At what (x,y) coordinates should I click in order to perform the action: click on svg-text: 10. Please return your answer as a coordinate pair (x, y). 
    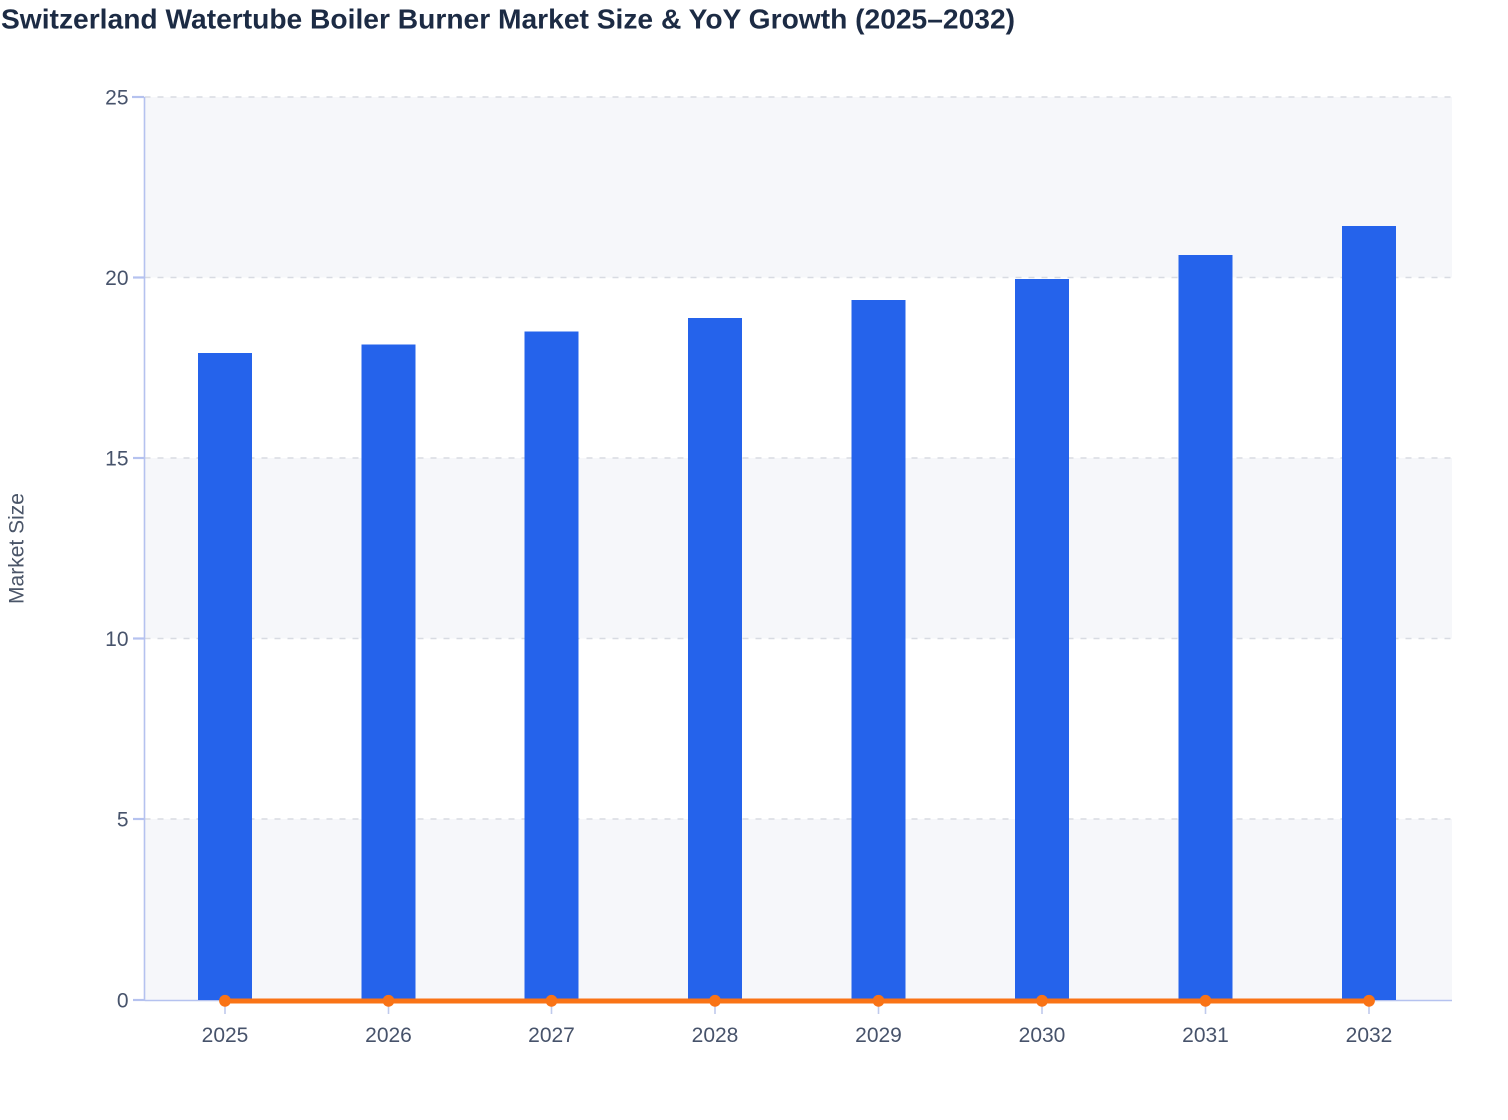
    Looking at the image, I should click on (116, 639).